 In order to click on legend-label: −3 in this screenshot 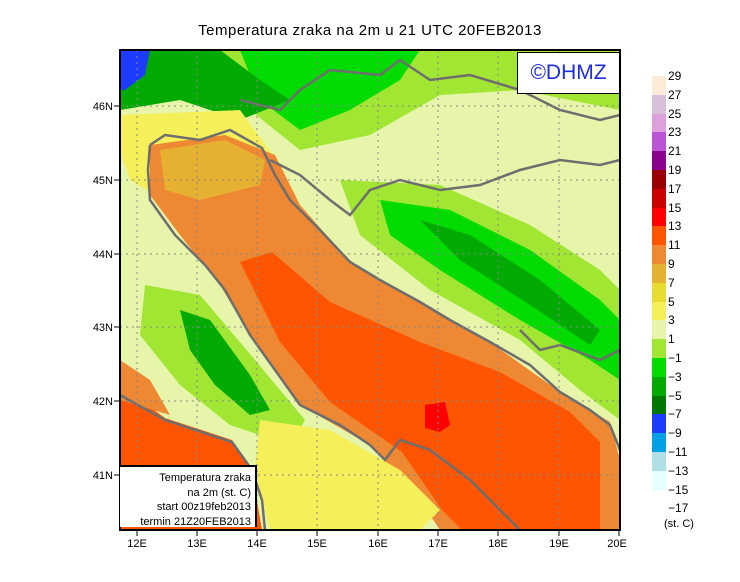, I will do `click(675, 376)`.